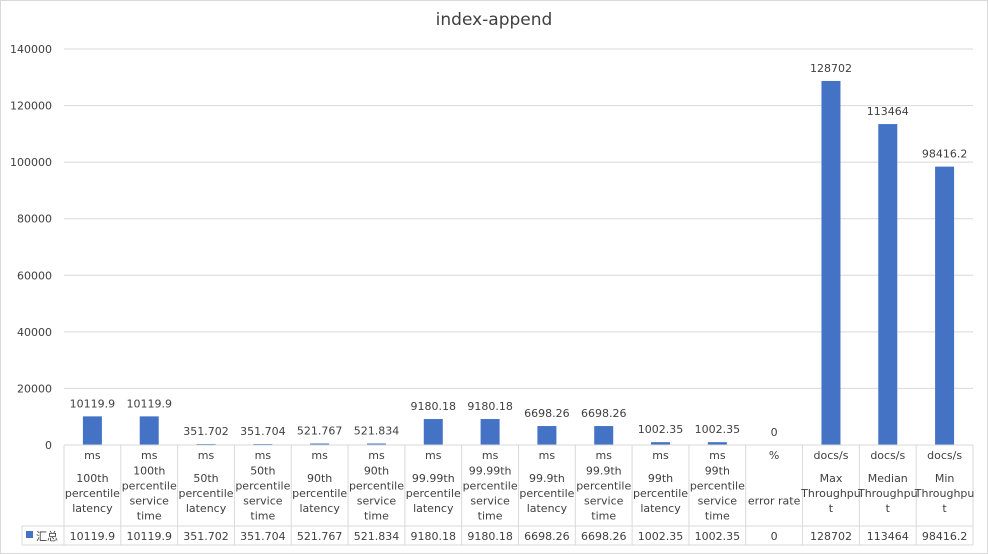 This screenshot has width=988, height=554. What do you see at coordinates (831, 536) in the screenshot?
I see `table-value: 128702` at bounding box center [831, 536].